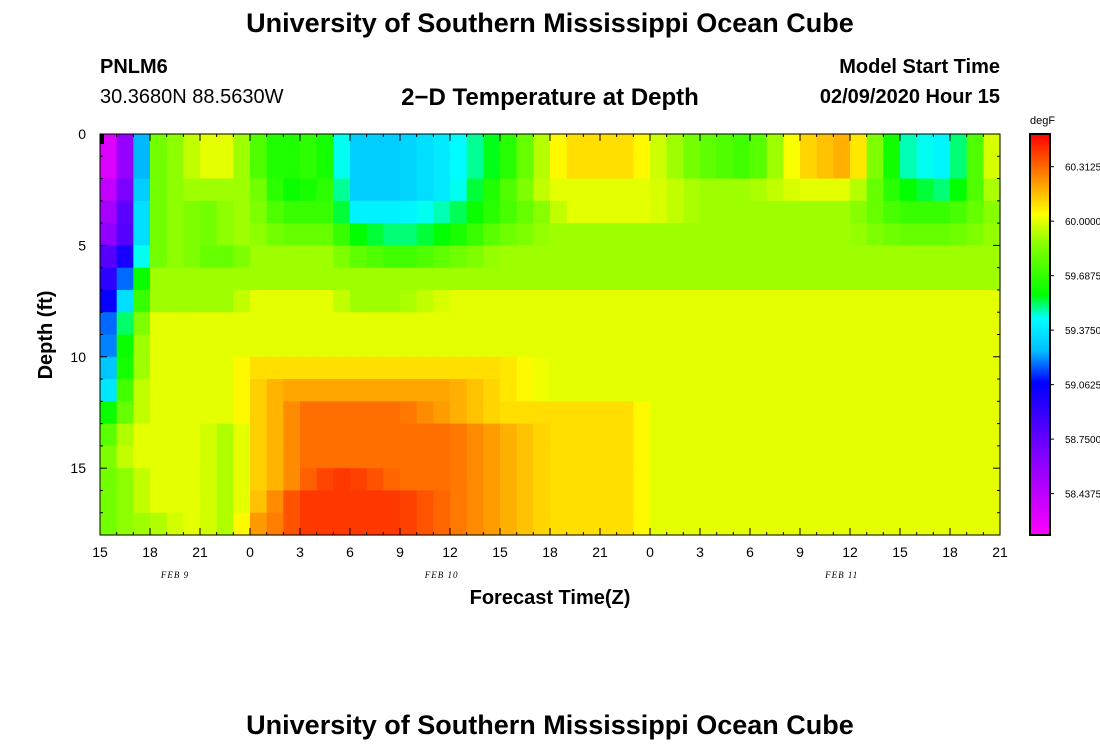 The image size is (1100, 750). I want to click on corner-marker, so click(102, 139).